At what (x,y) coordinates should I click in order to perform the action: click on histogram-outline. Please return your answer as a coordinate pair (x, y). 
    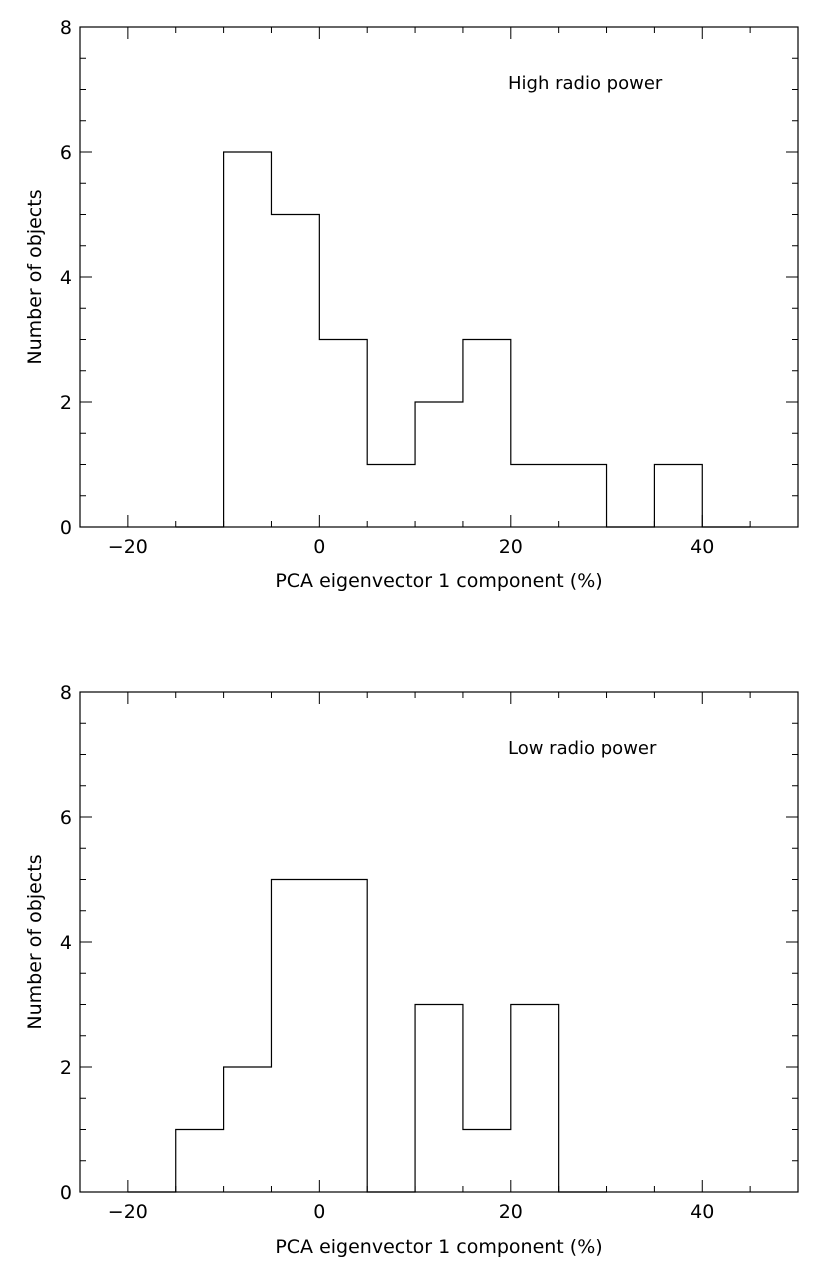
    Looking at the image, I should click on (367, 1035).